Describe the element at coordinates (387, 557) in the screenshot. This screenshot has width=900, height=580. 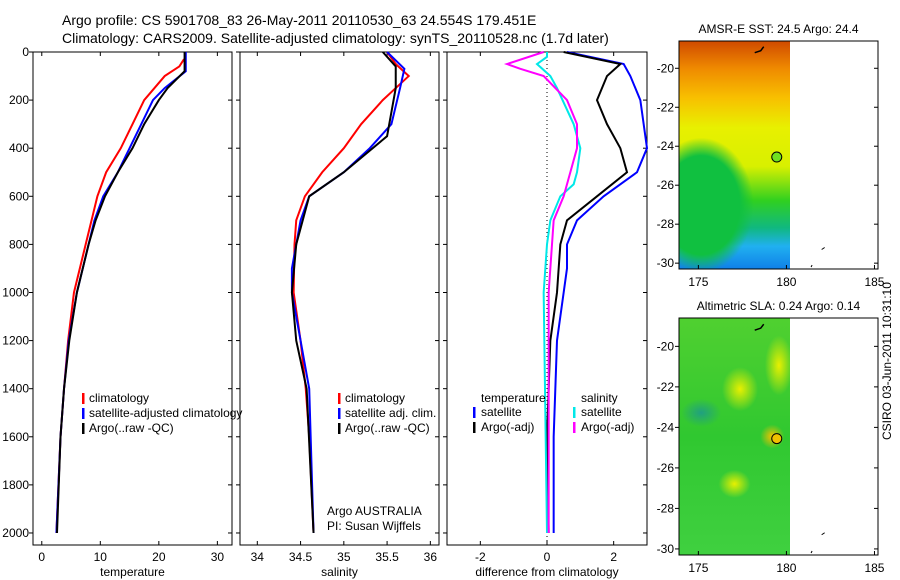
I see `x-tick-label: 35.5` at that location.